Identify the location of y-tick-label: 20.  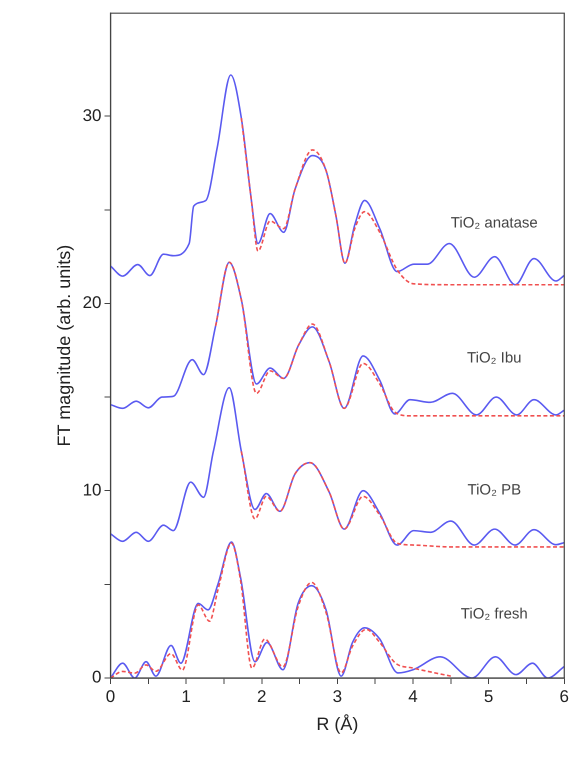
(92, 302).